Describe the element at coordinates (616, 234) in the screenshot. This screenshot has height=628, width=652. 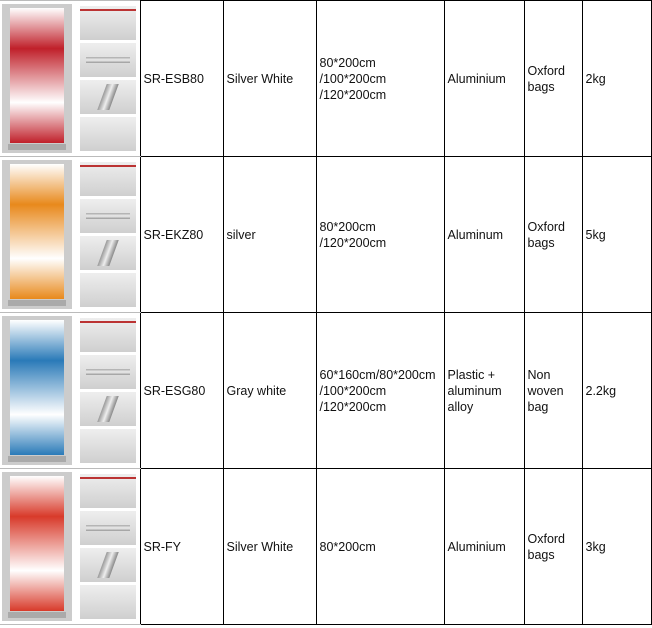
I see `weight-cell: 5kg` at that location.